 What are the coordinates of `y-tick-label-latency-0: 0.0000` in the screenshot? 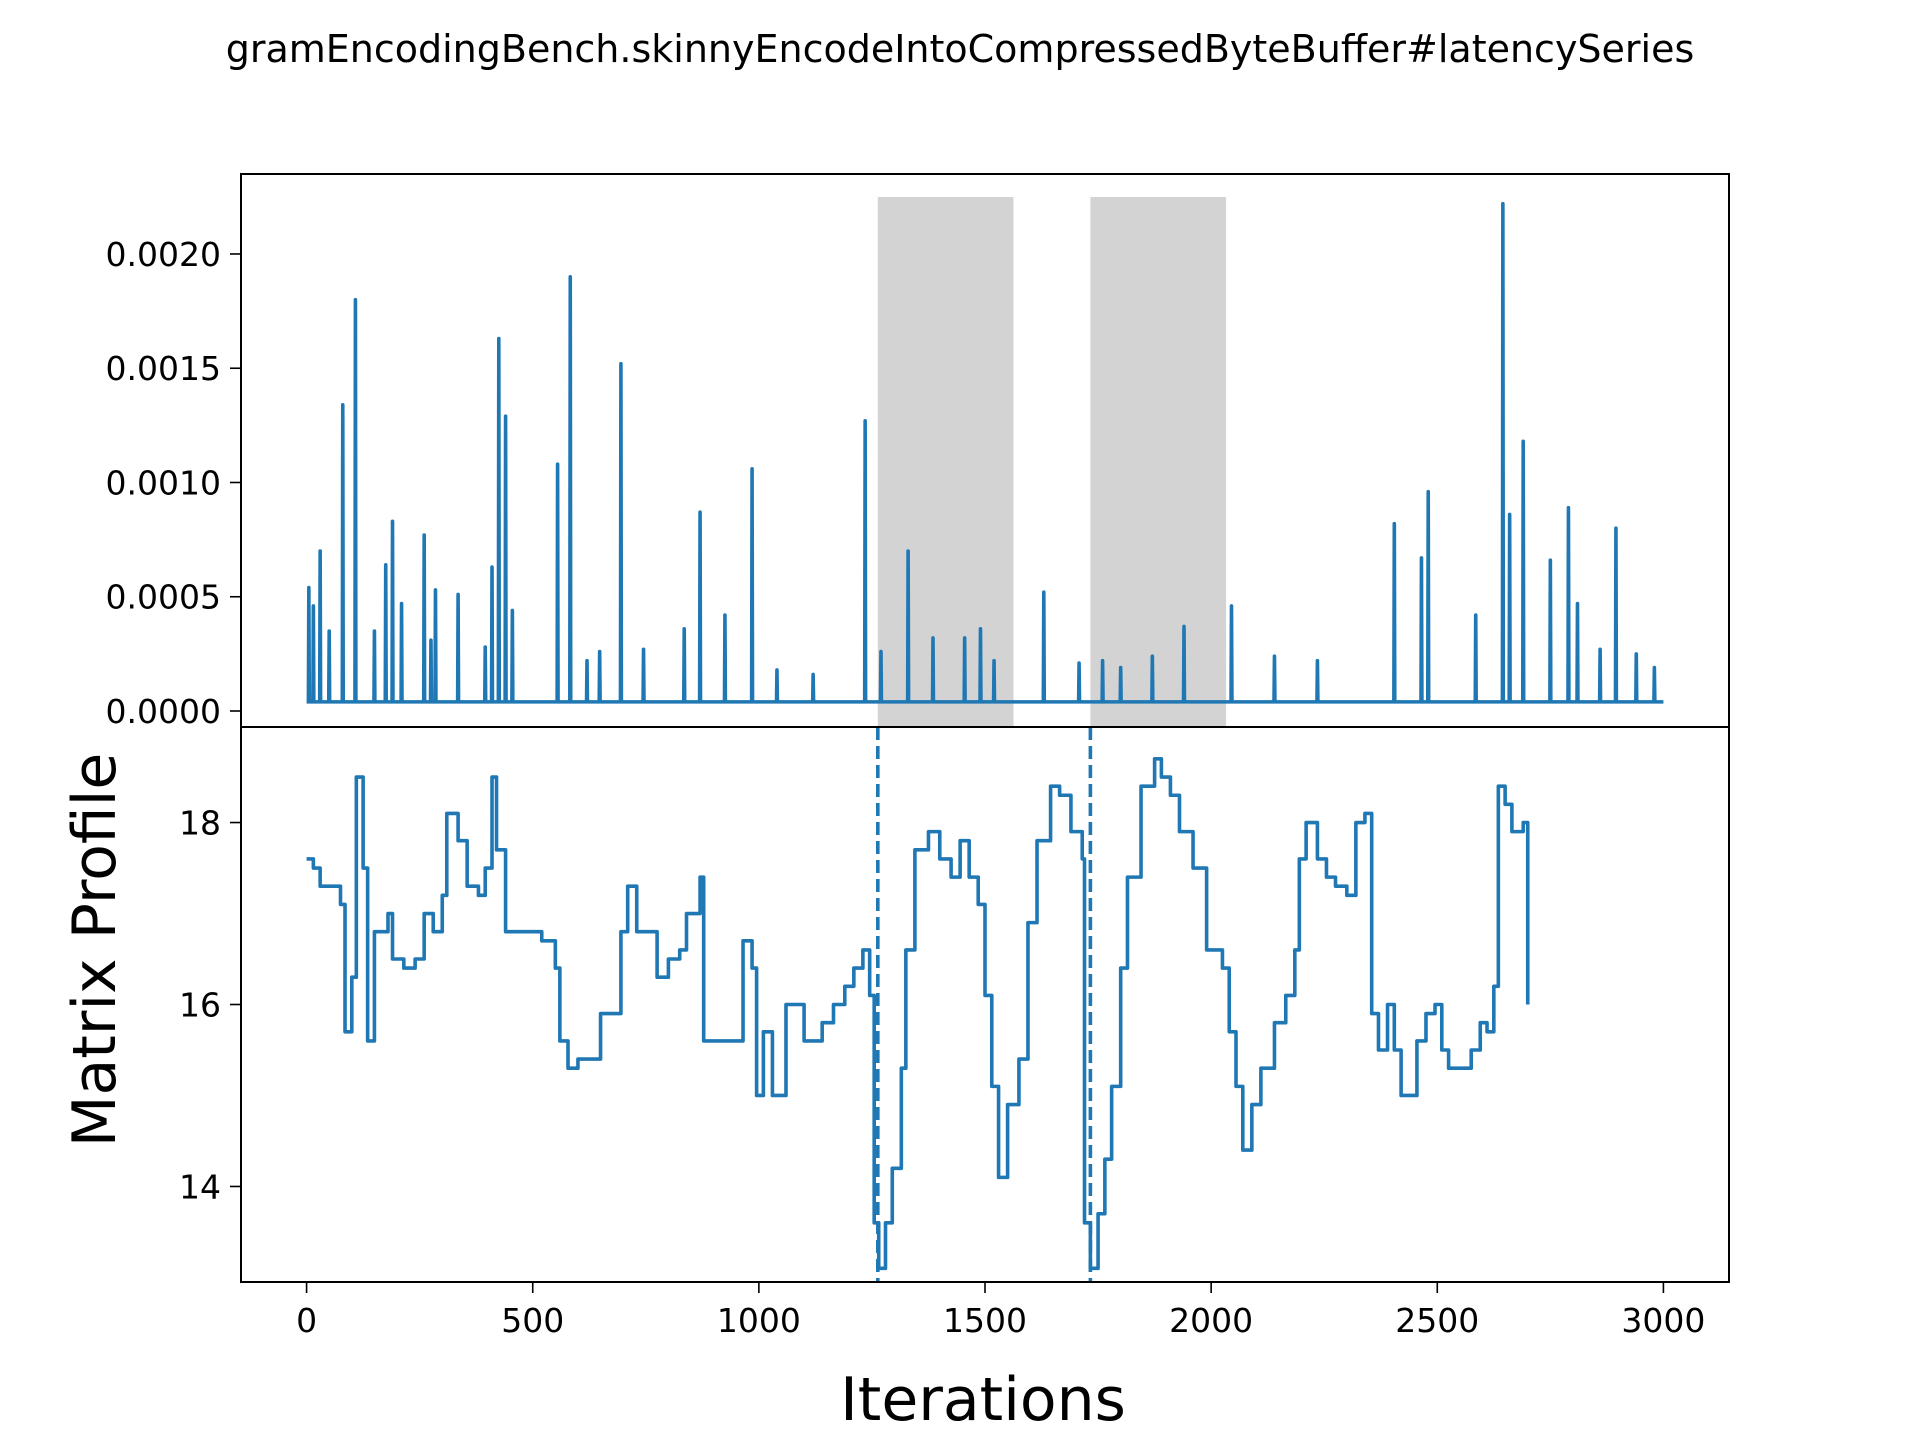 It's located at (163, 711).